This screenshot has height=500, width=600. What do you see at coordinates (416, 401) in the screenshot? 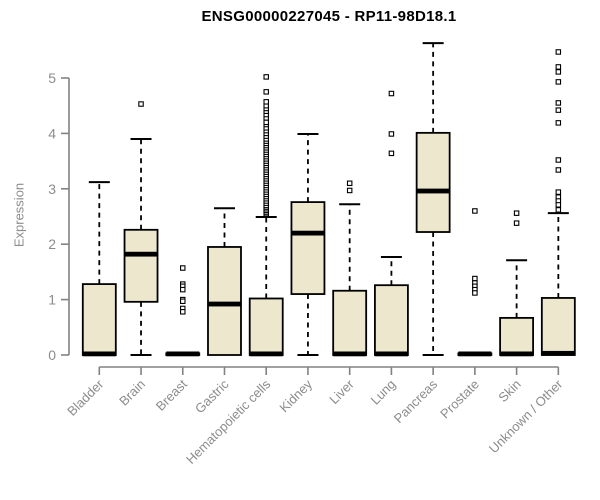
I see `x-tick-label: Pancreas` at bounding box center [416, 401].